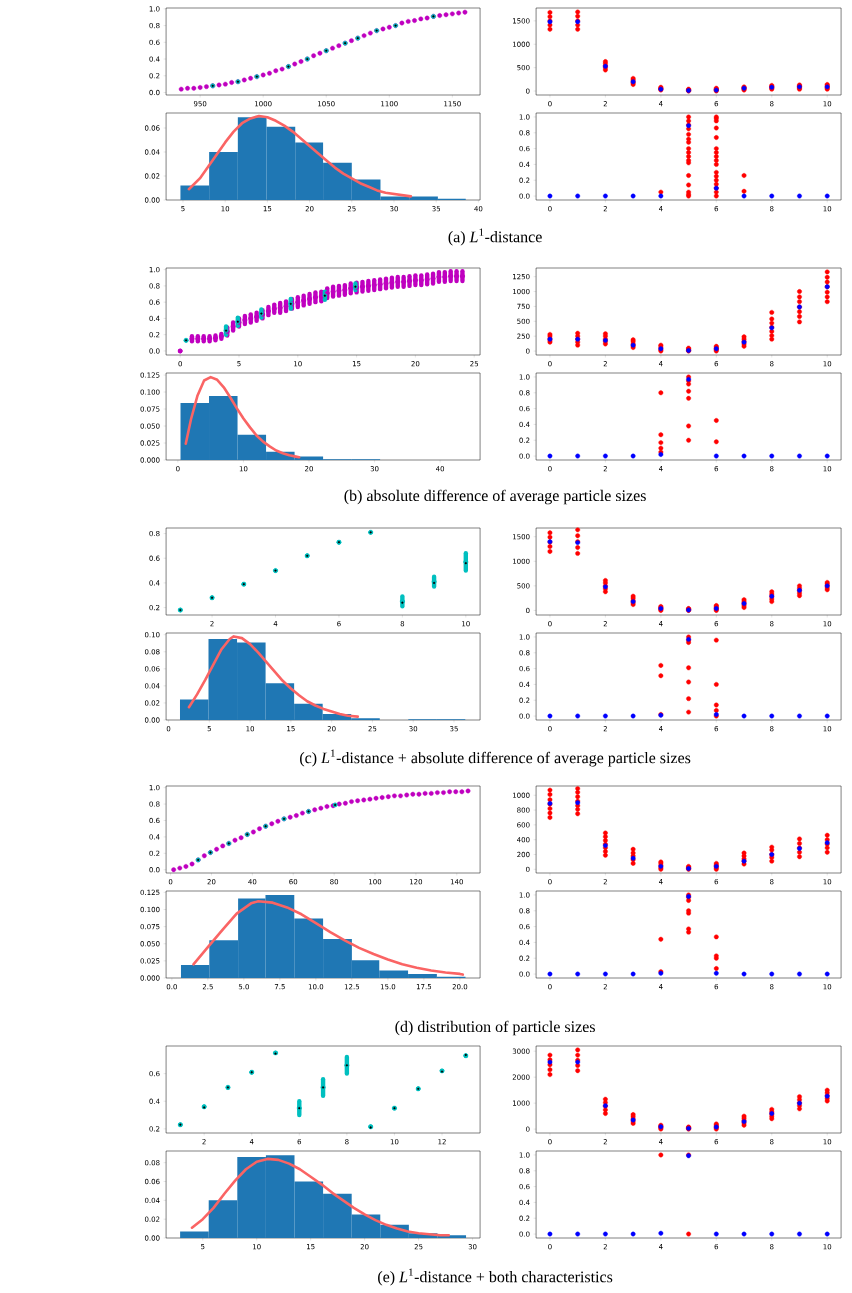  What do you see at coordinates (495, 497) in the screenshot?
I see `text: (b) absolute difference of average particle sizes` at bounding box center [495, 497].